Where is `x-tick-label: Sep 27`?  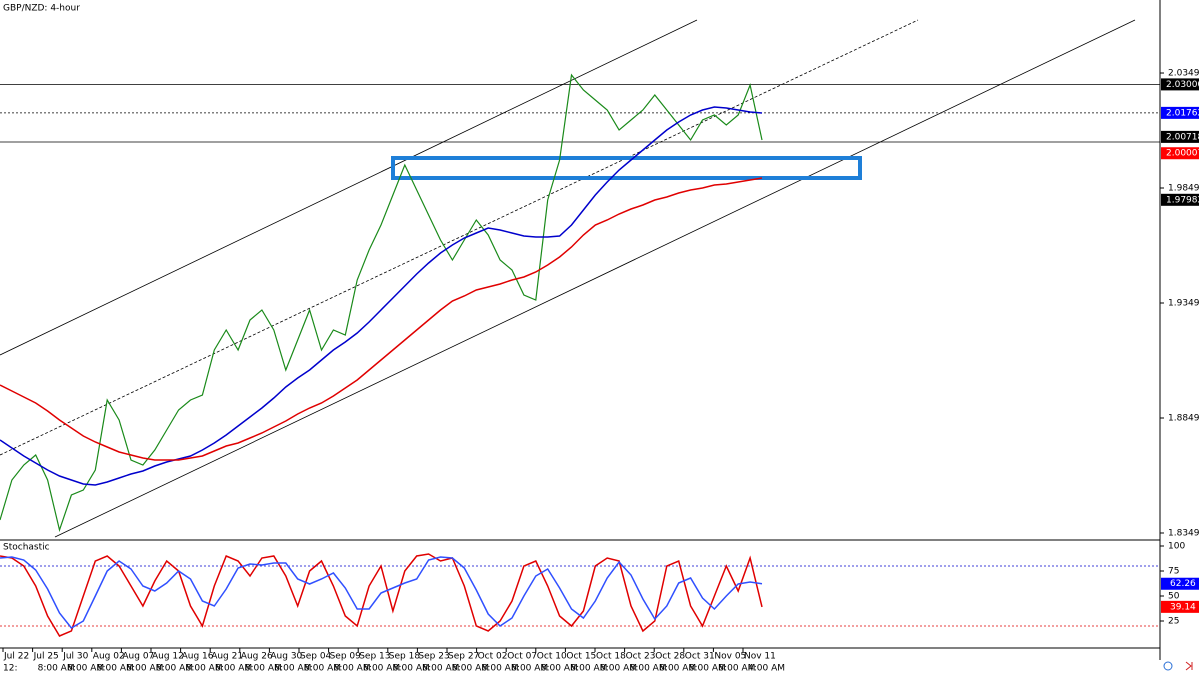
x-tick-label: Sep 27 is located at coordinates (463, 657).